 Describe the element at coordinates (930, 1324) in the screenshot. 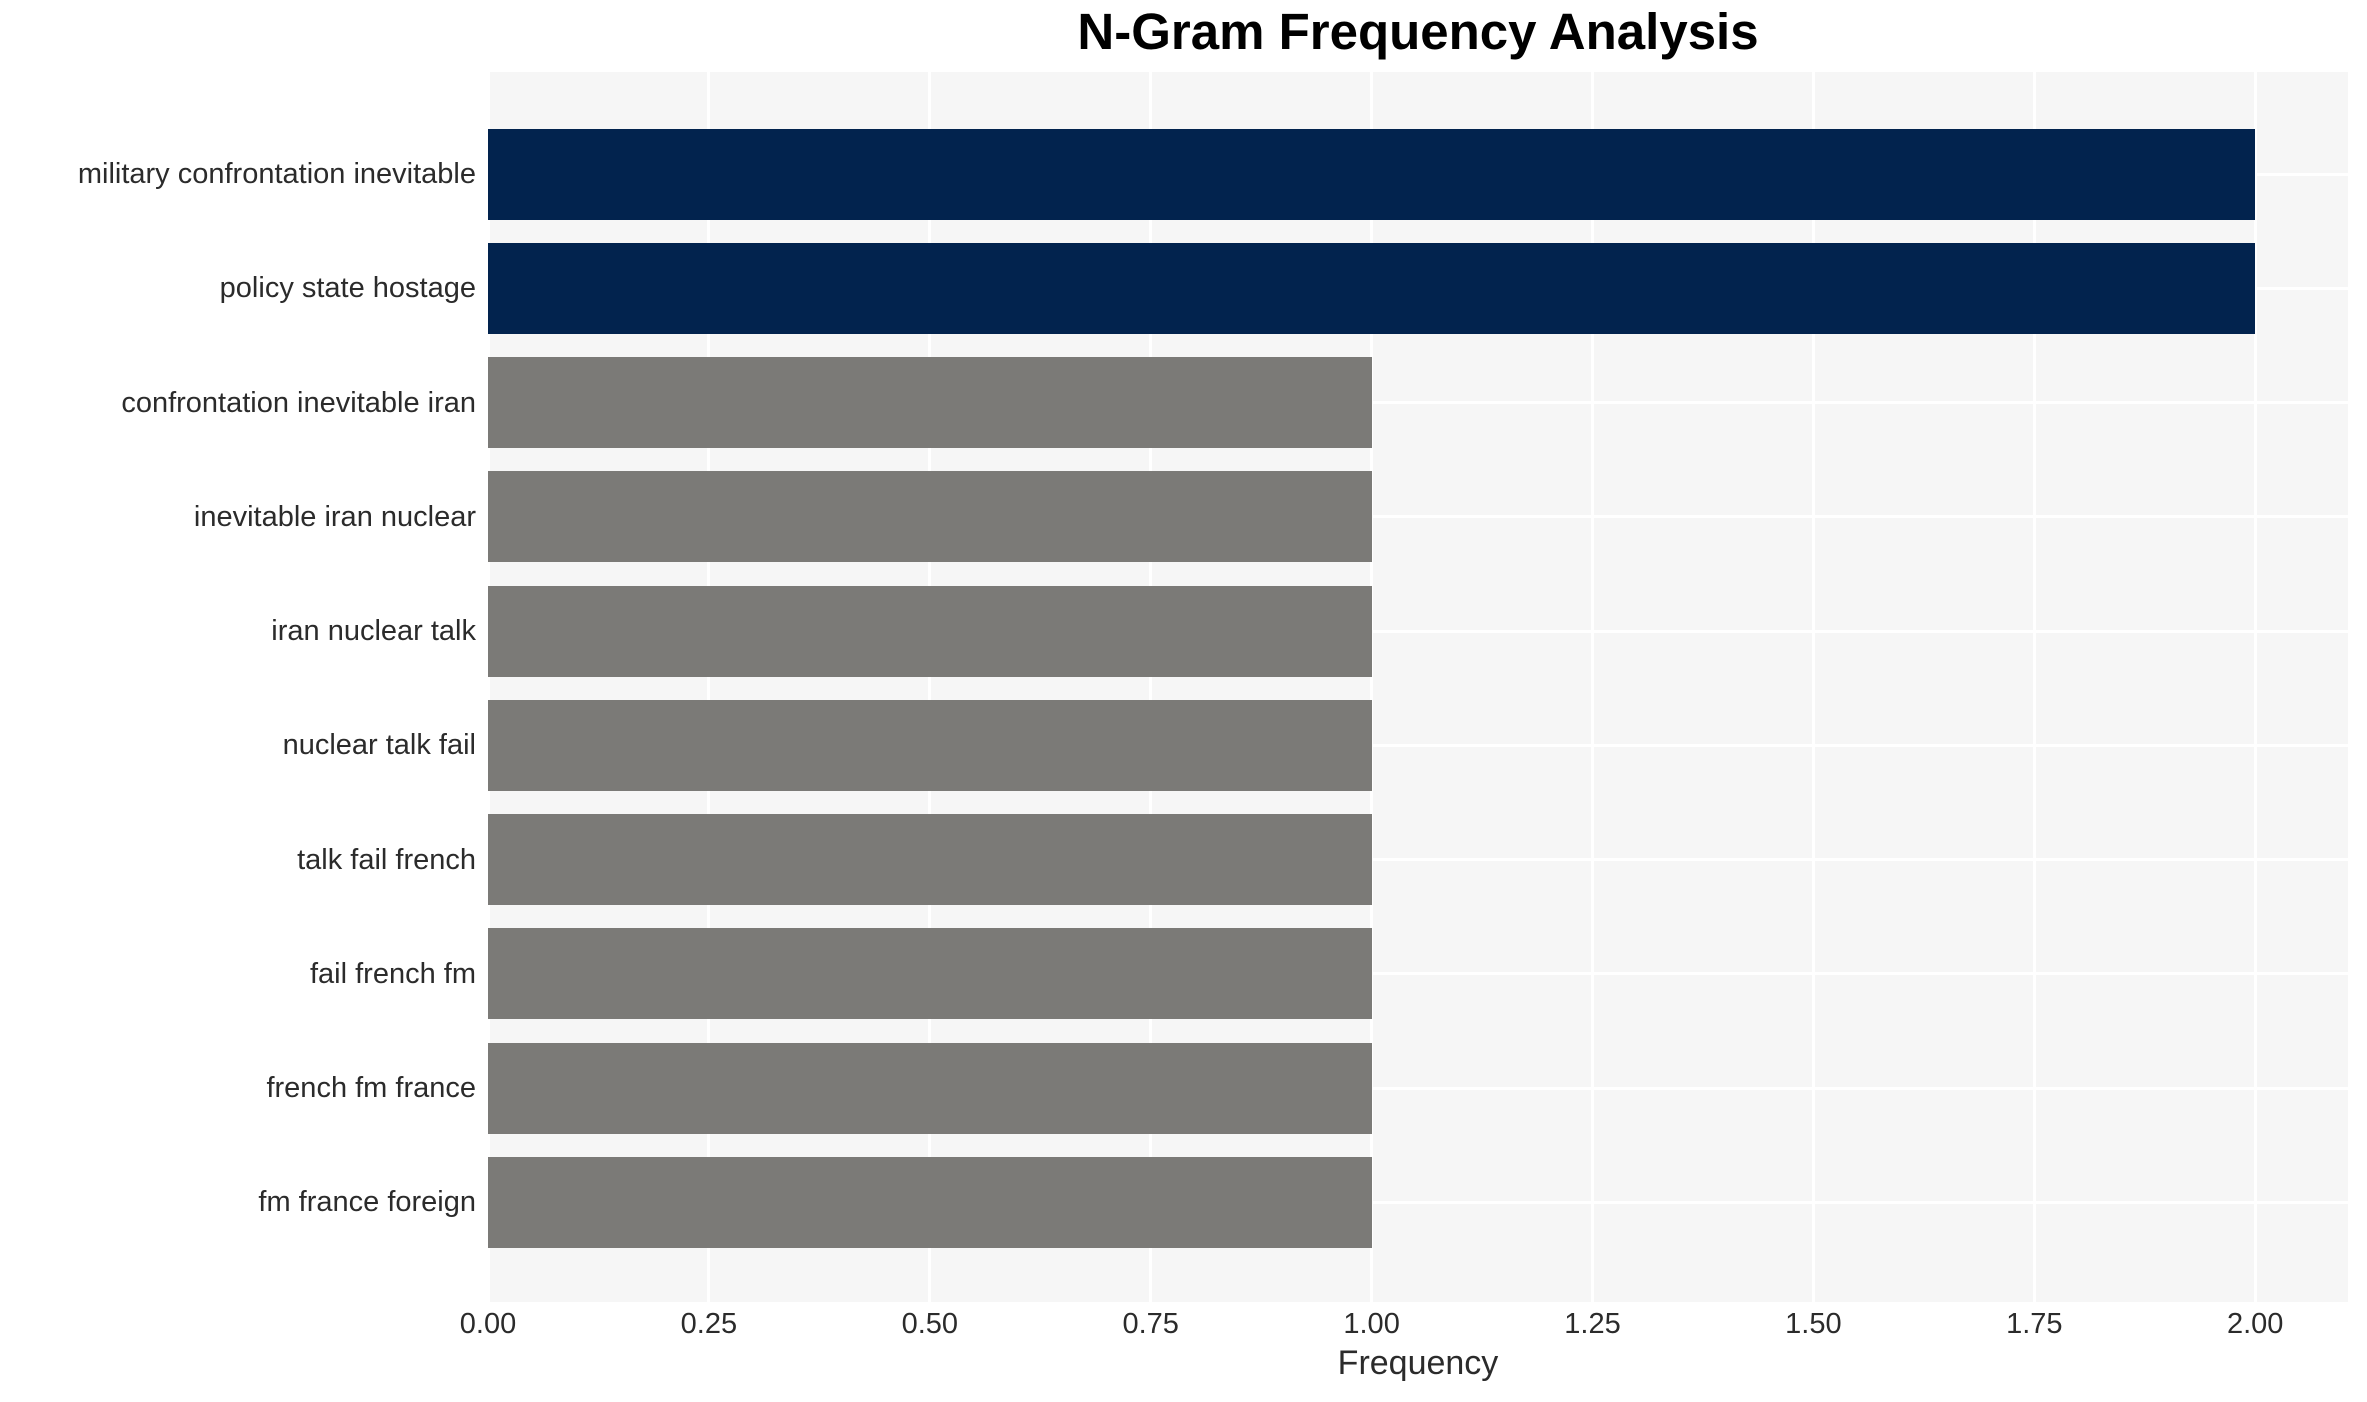

I see `x-tick-label: 0.50` at that location.